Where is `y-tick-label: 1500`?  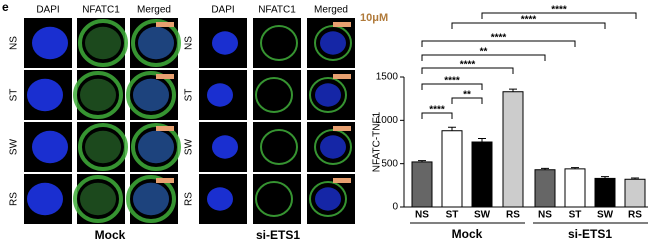 y-tick-label: 1500 is located at coordinates (387, 77).